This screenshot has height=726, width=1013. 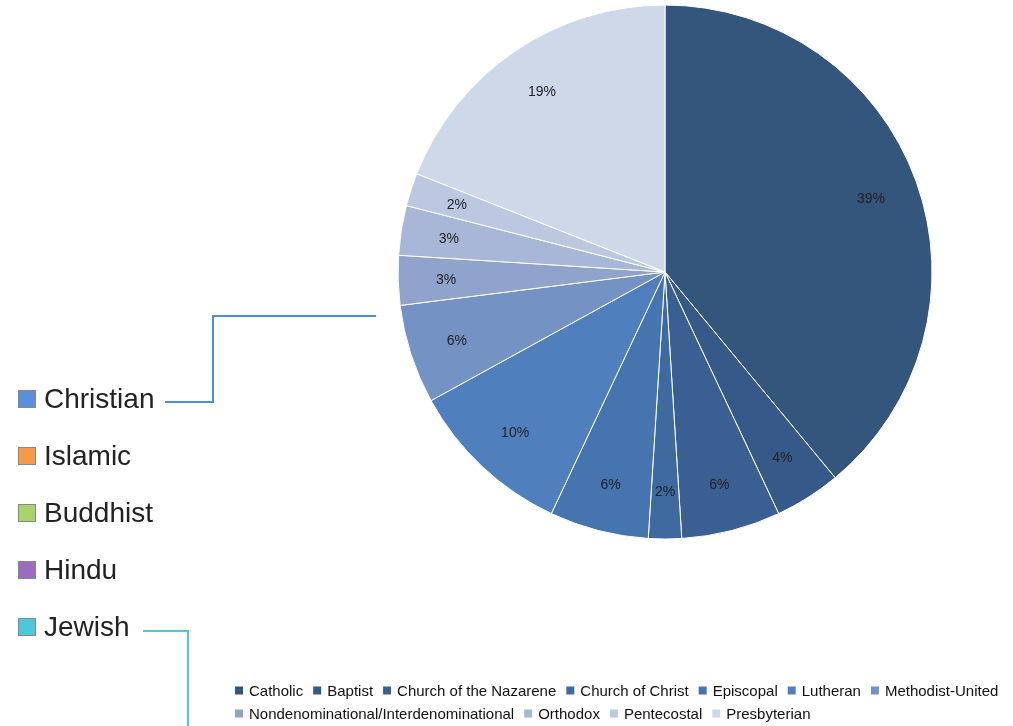 I want to click on legend-label: Nondenominational/Interdenominational, so click(x=382, y=713).